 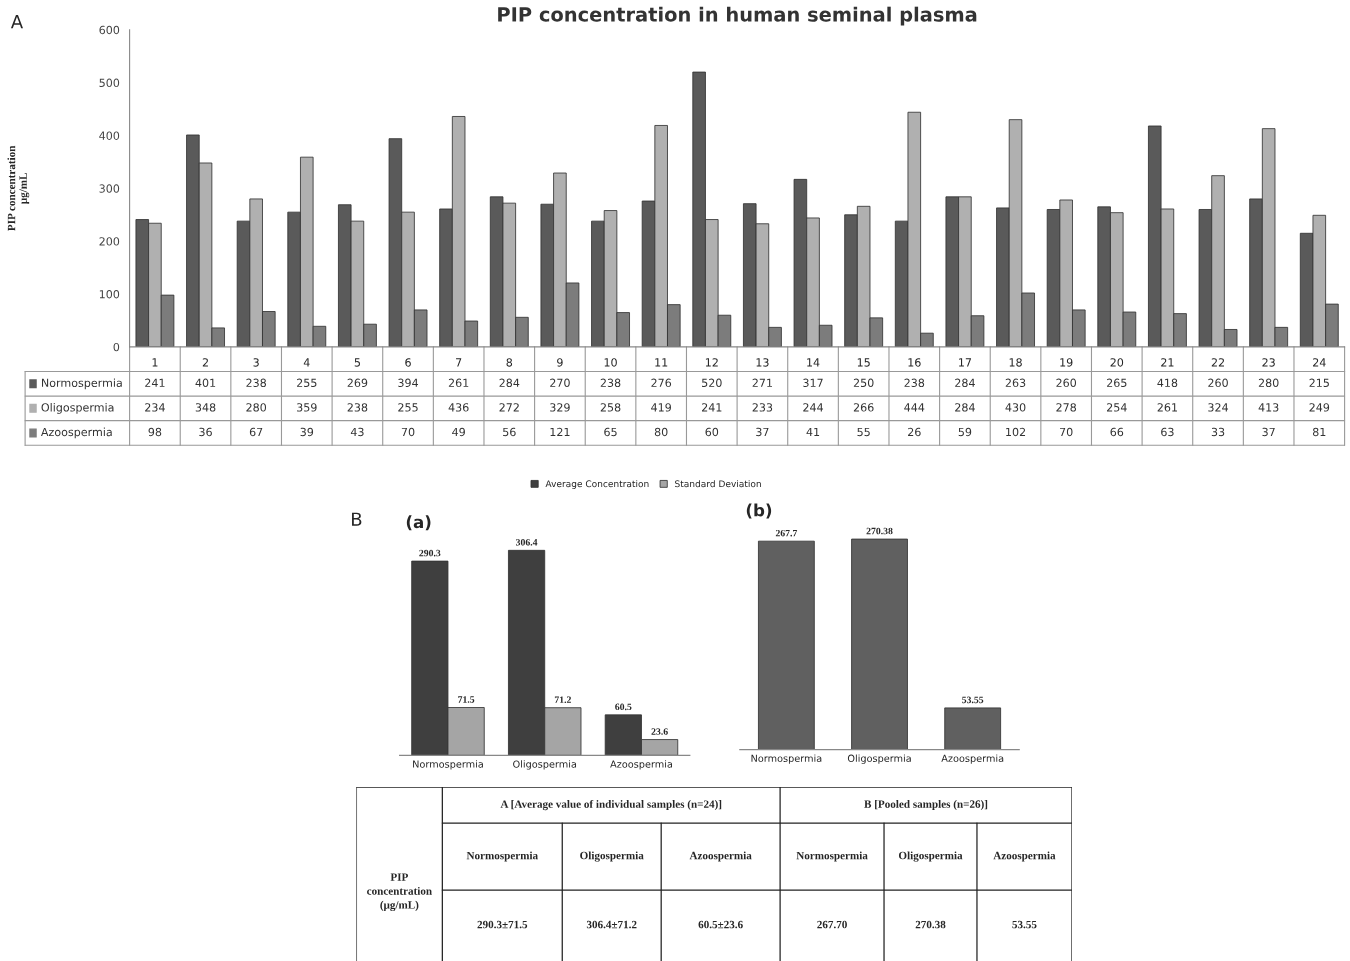 I want to click on data-label: 436, so click(x=458, y=407).